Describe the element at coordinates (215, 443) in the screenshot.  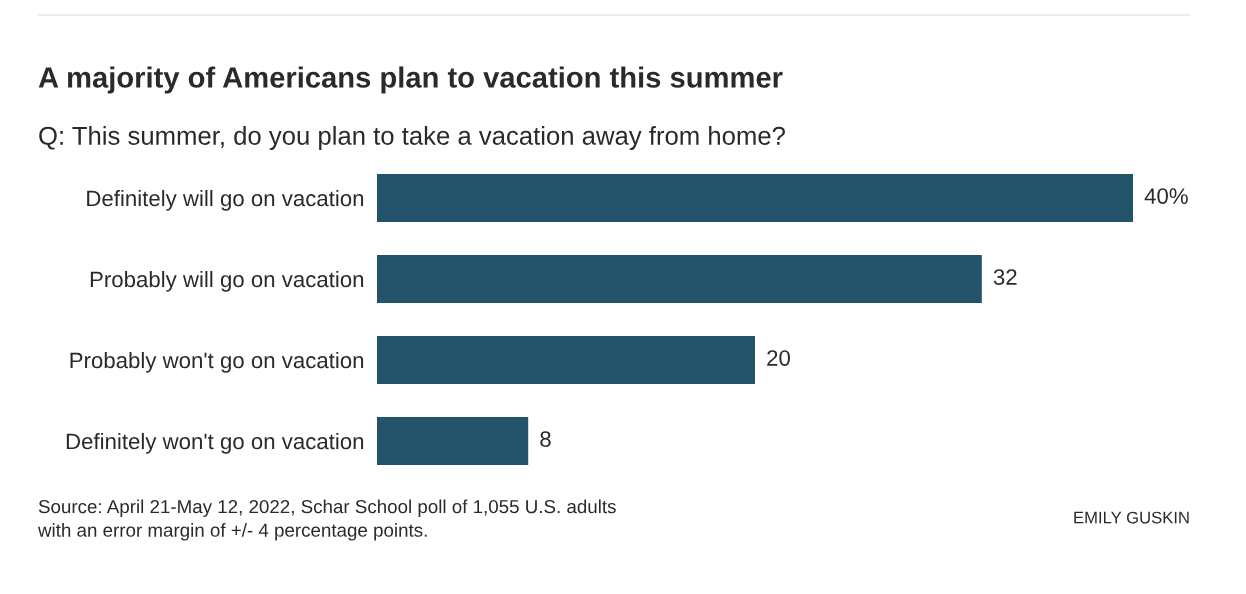
I see `y-tick-label: Definitely won't go on vacation` at that location.